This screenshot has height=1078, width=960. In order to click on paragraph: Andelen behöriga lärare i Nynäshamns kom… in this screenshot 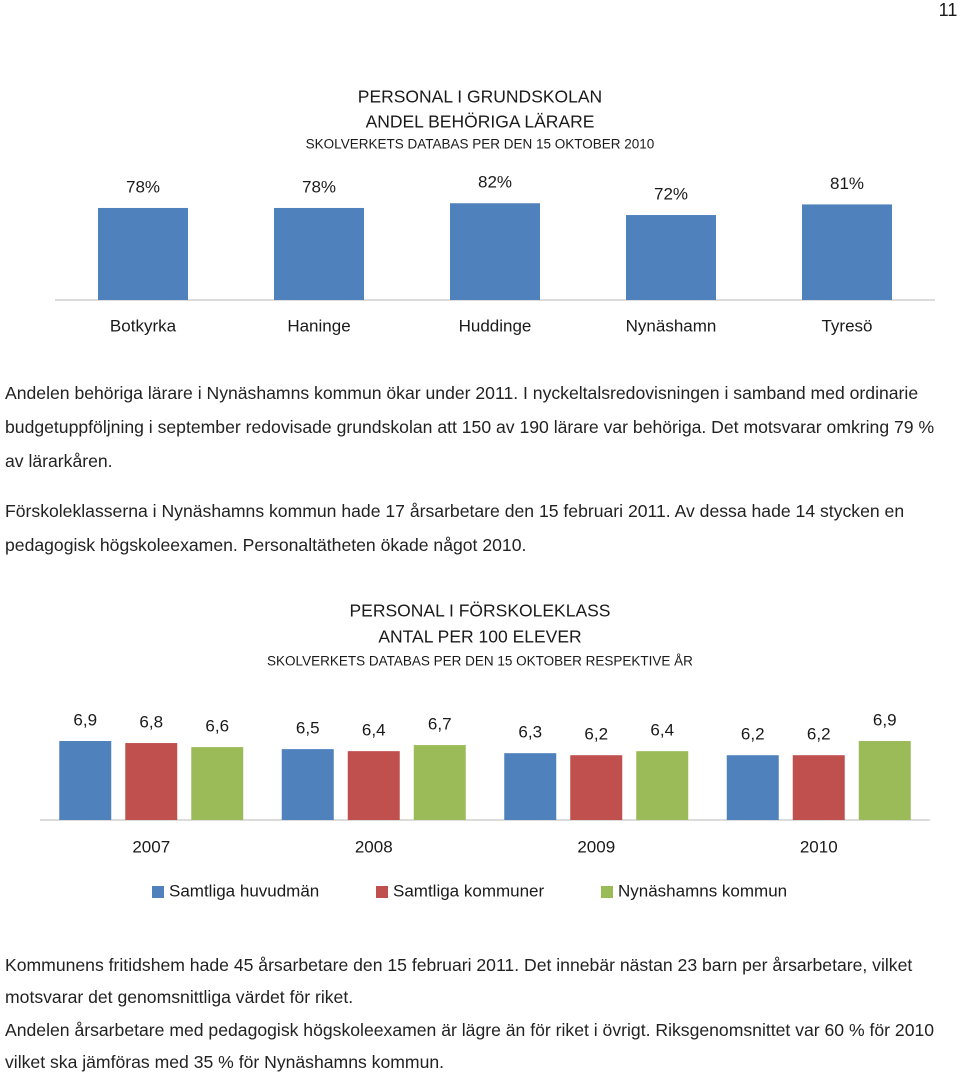, I will do `click(470, 427)`.